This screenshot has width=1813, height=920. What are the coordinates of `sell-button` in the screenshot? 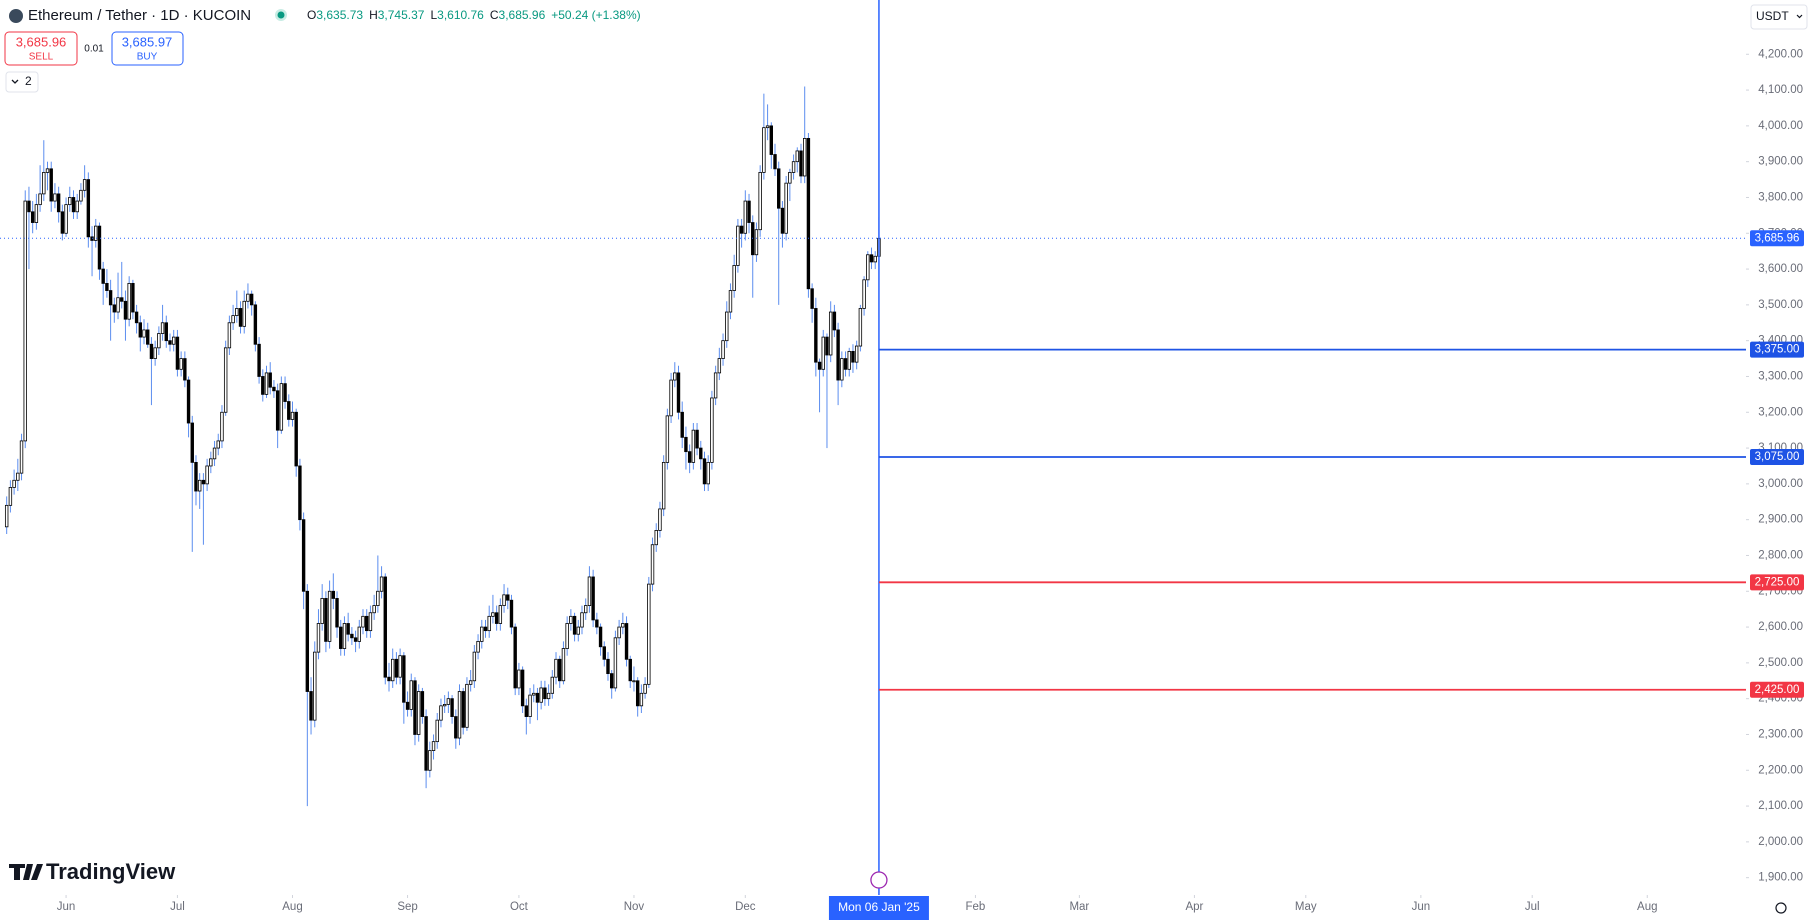 It's located at (41, 48).